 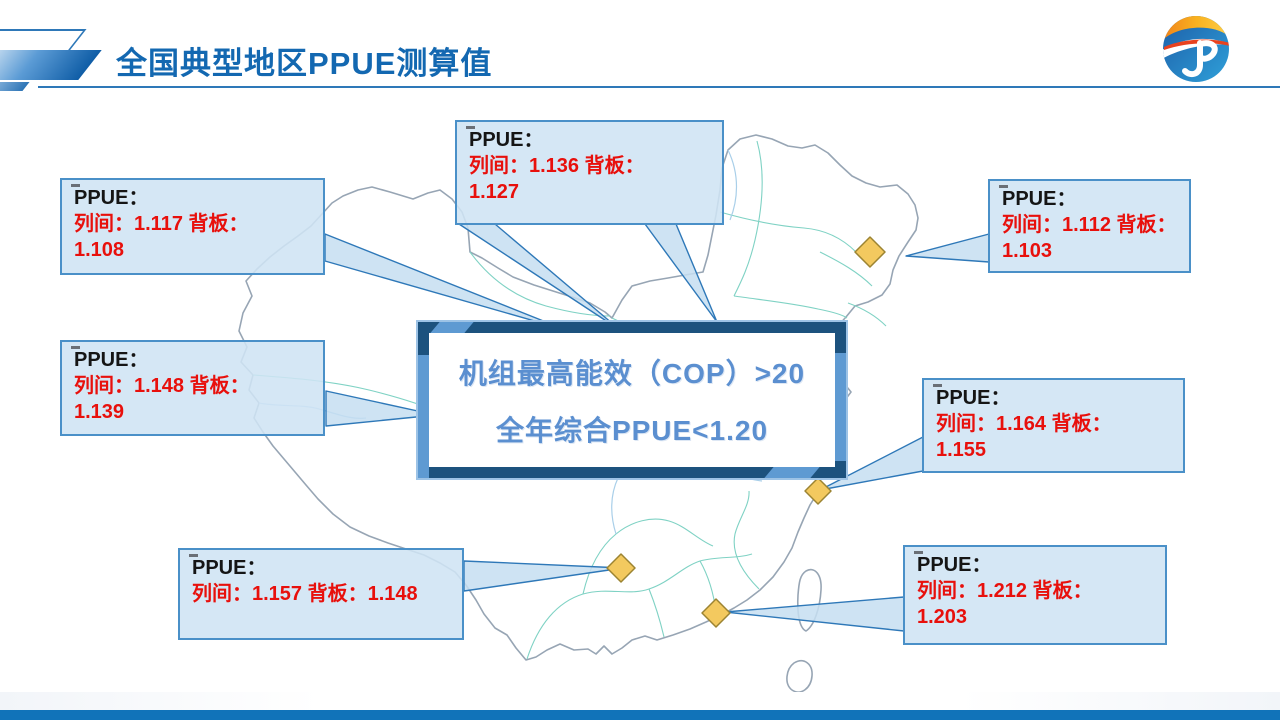 I want to click on location-markers, so click(x=746, y=432).